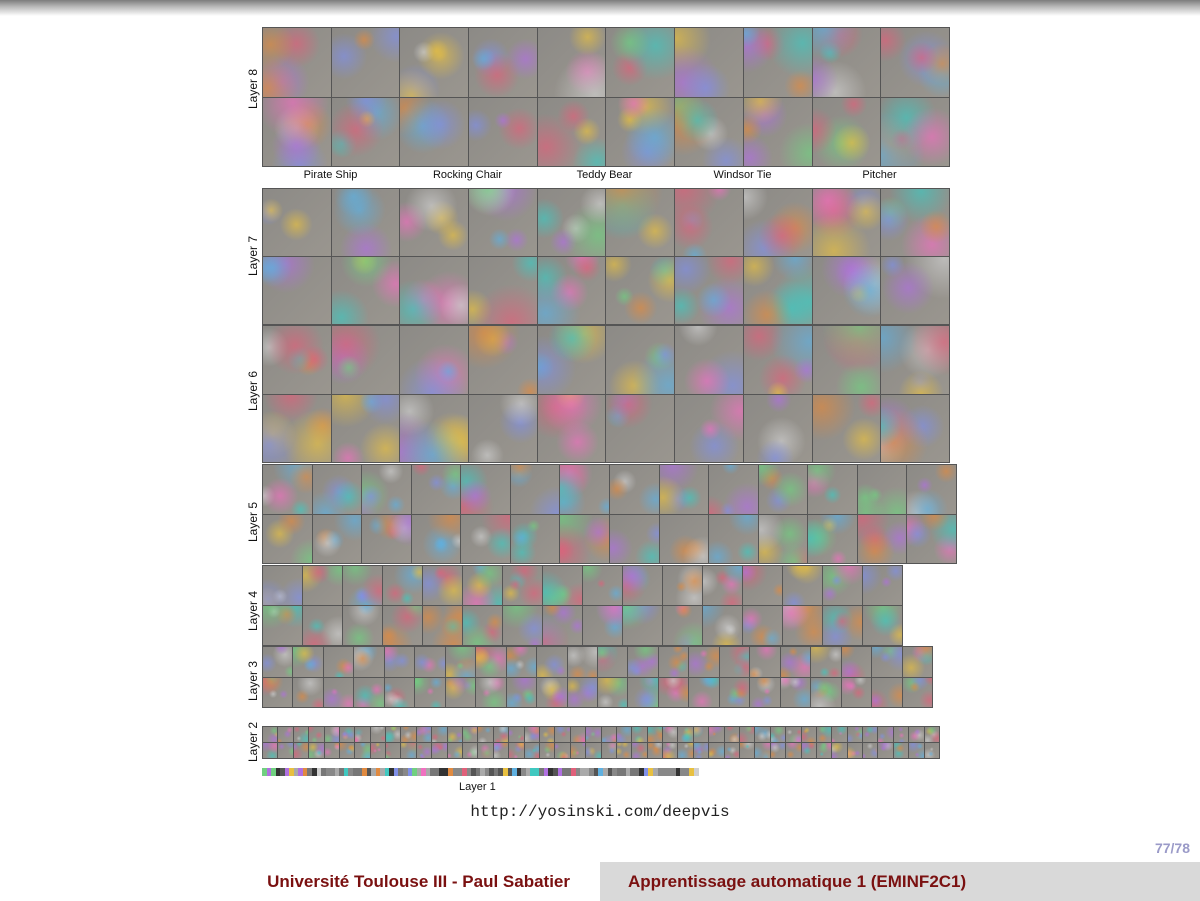  What do you see at coordinates (300, 881) in the screenshot?
I see `footer-institution: Université Toulouse III - Paul Sabatier` at bounding box center [300, 881].